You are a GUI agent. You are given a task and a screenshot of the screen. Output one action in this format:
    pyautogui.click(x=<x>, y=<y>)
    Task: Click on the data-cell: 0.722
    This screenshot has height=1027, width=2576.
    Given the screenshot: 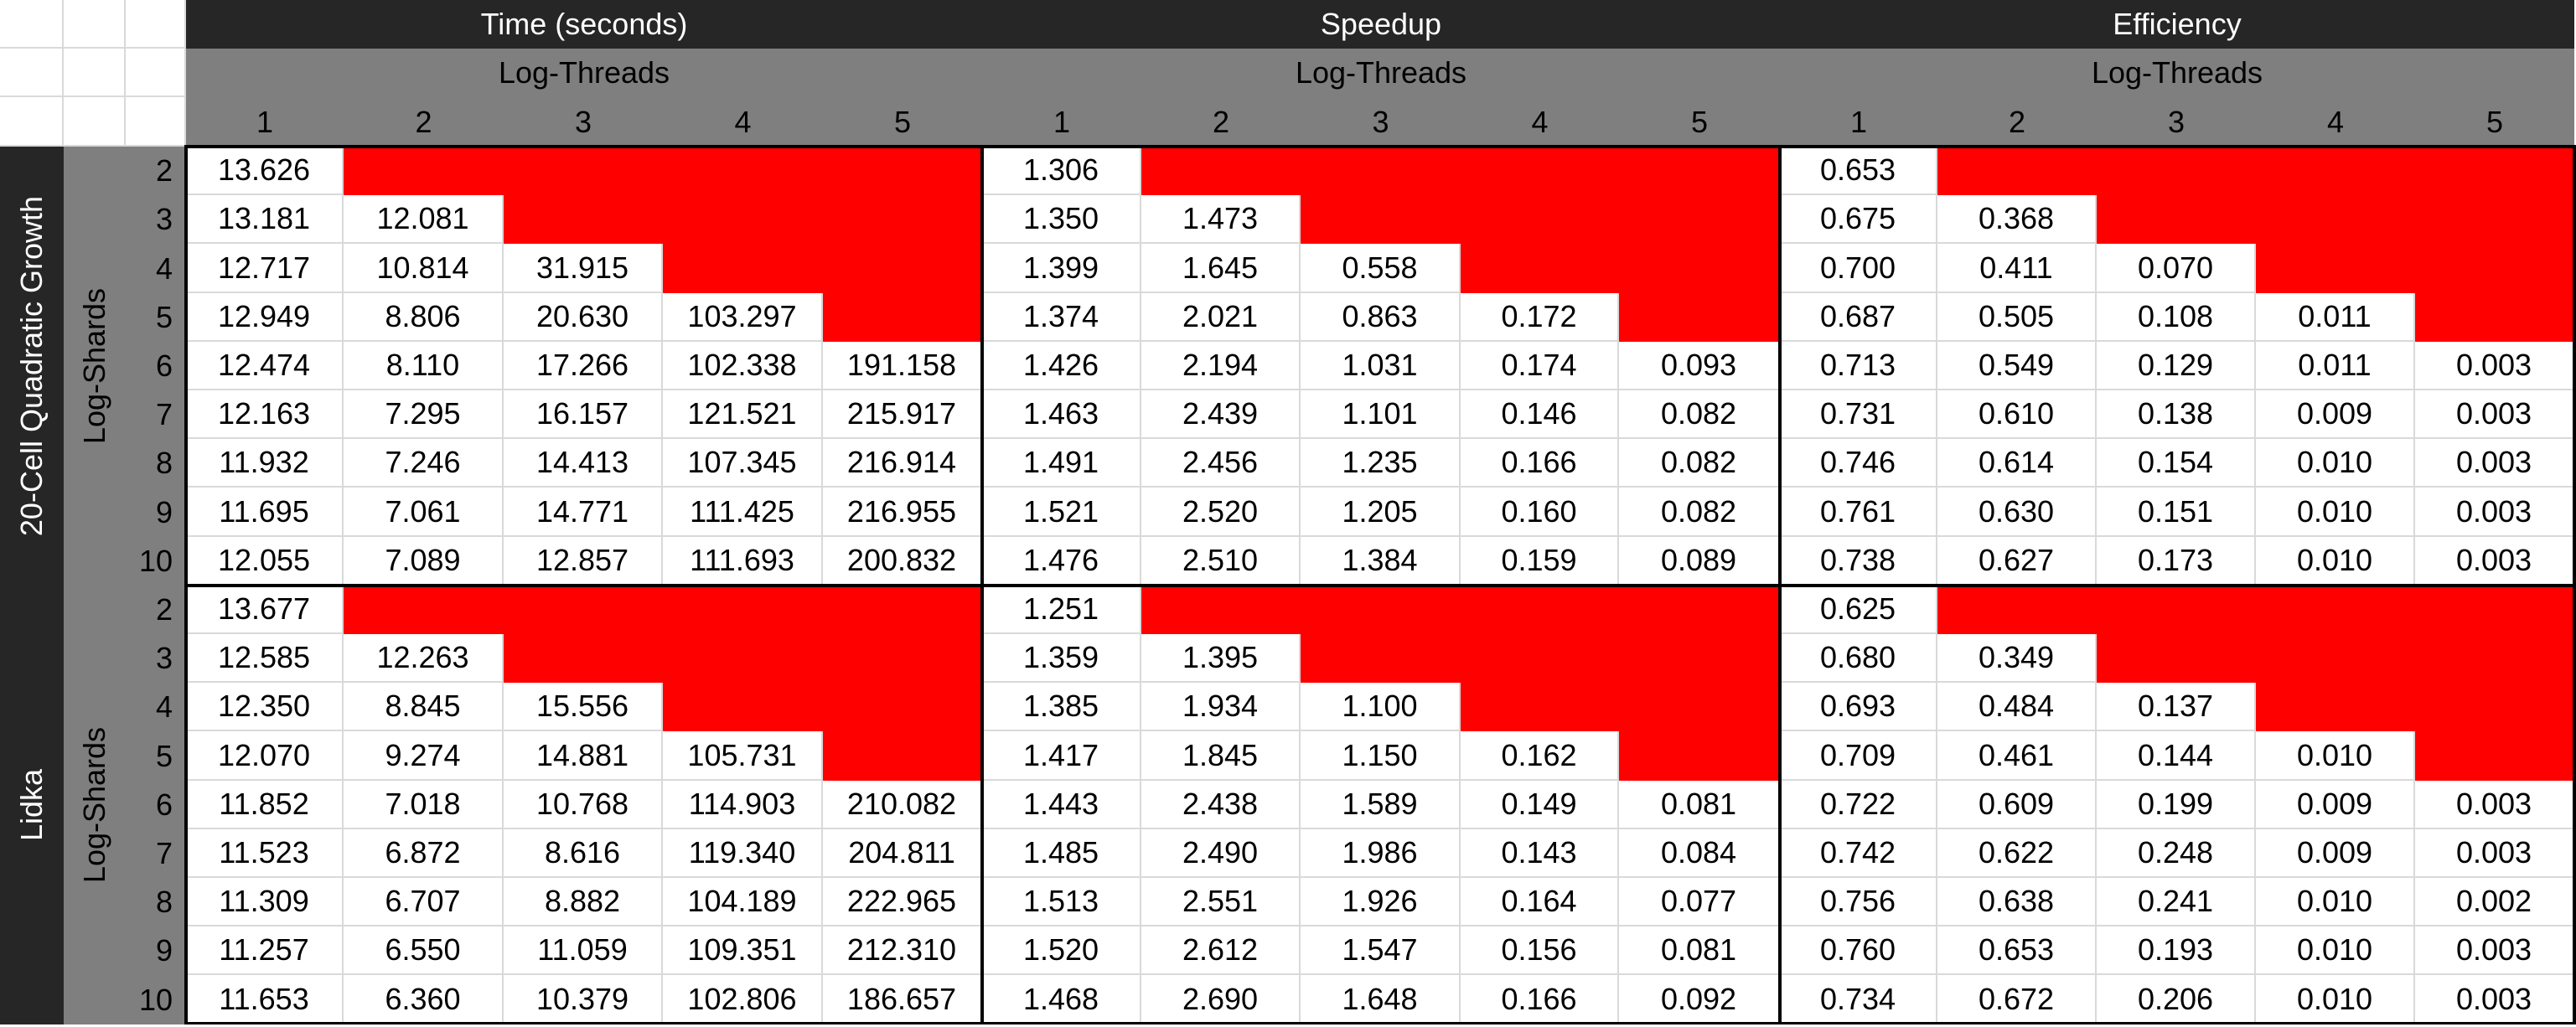 What is the action you would take?
    pyautogui.click(x=1859, y=805)
    